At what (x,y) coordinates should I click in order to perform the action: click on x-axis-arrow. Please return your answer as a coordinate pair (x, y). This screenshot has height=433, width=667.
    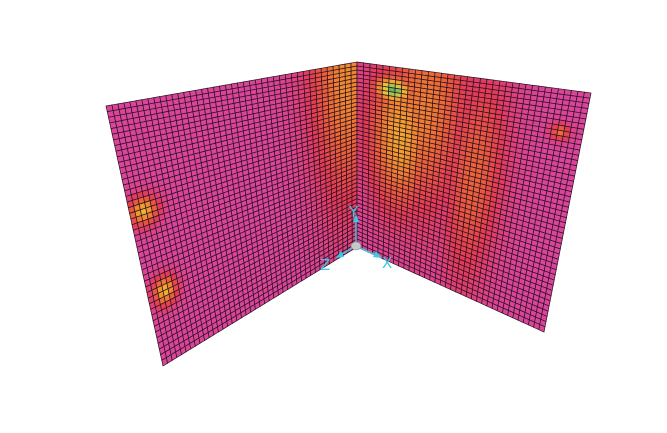
    Looking at the image, I should click on (377, 254).